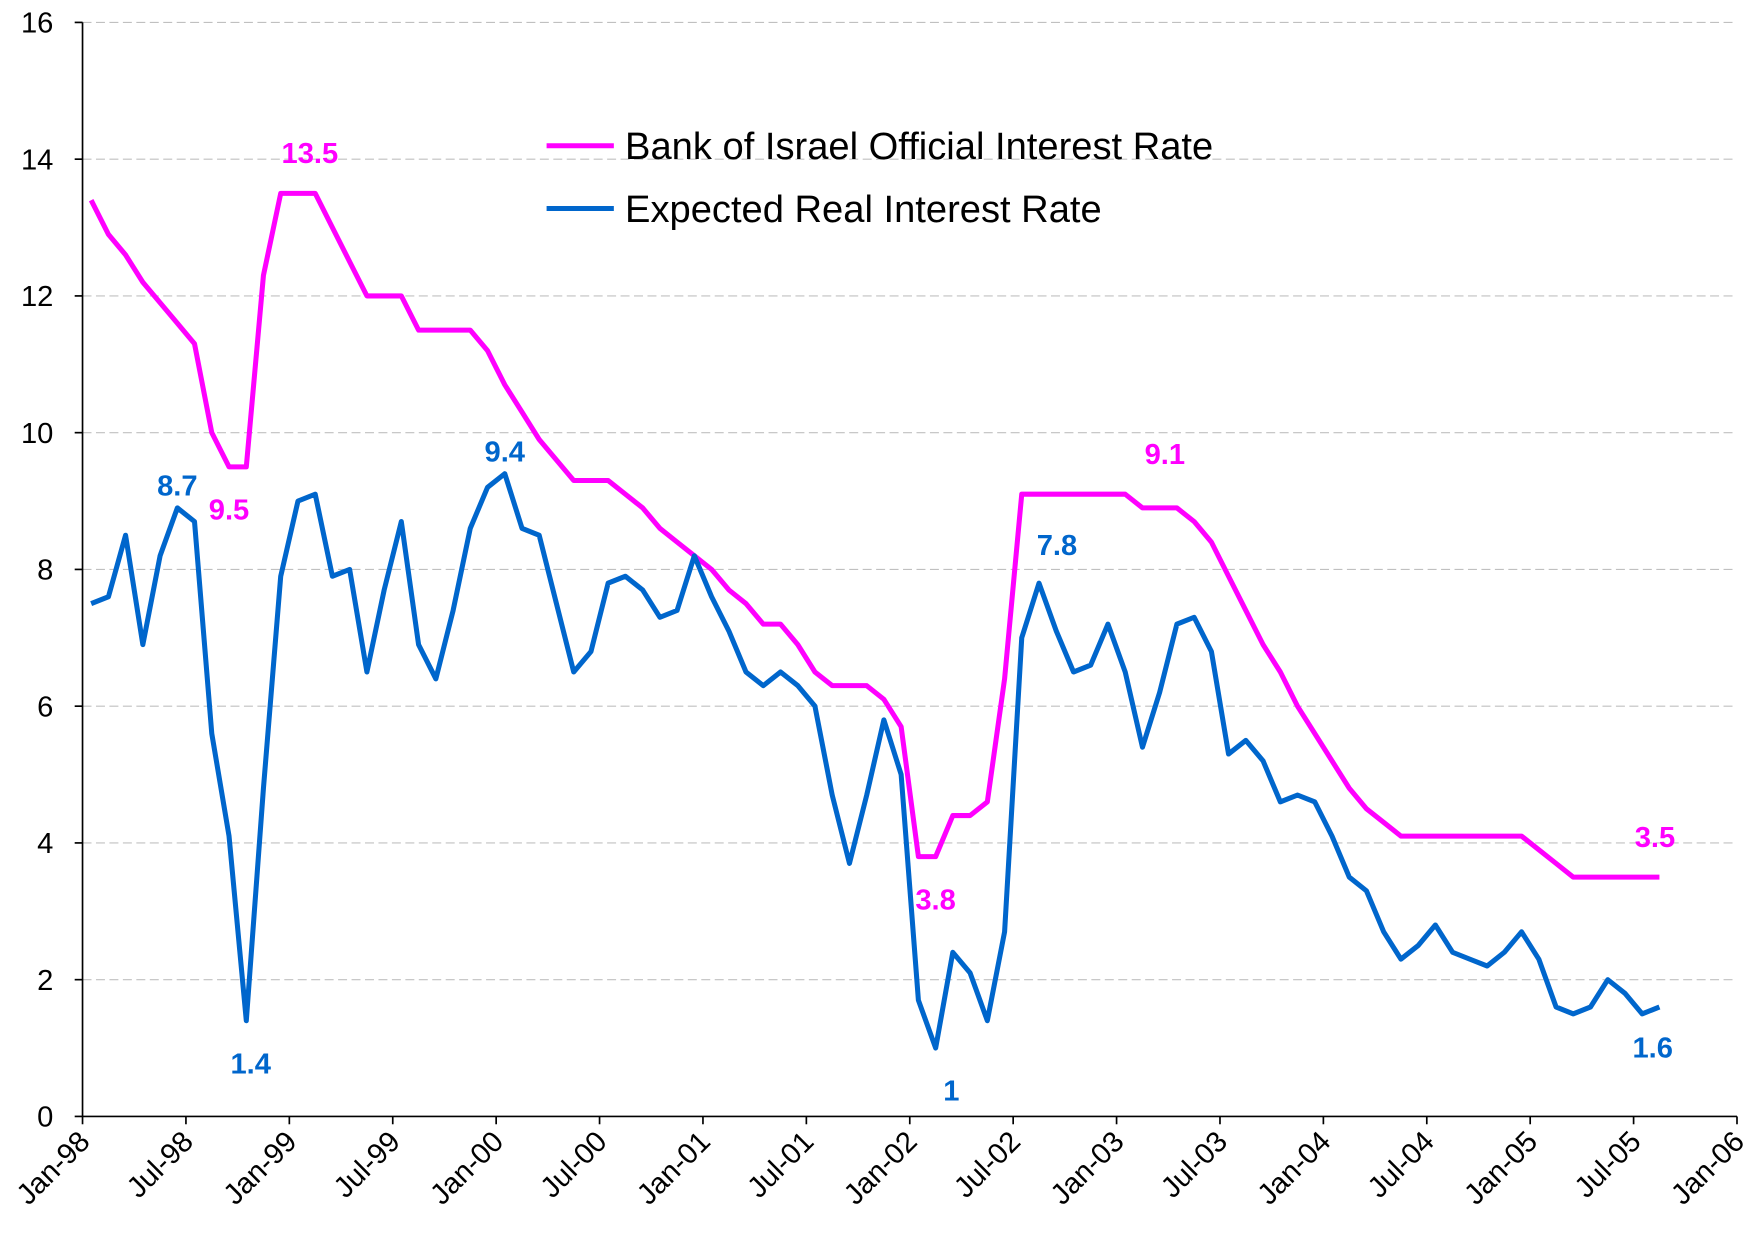  Describe the element at coordinates (781, 1165) in the screenshot. I see `x-tick-label: Jul-01` at that location.